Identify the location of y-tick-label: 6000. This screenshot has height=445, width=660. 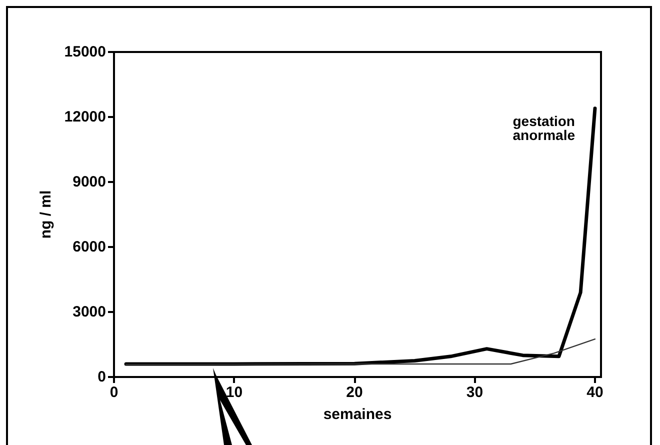
(89, 247).